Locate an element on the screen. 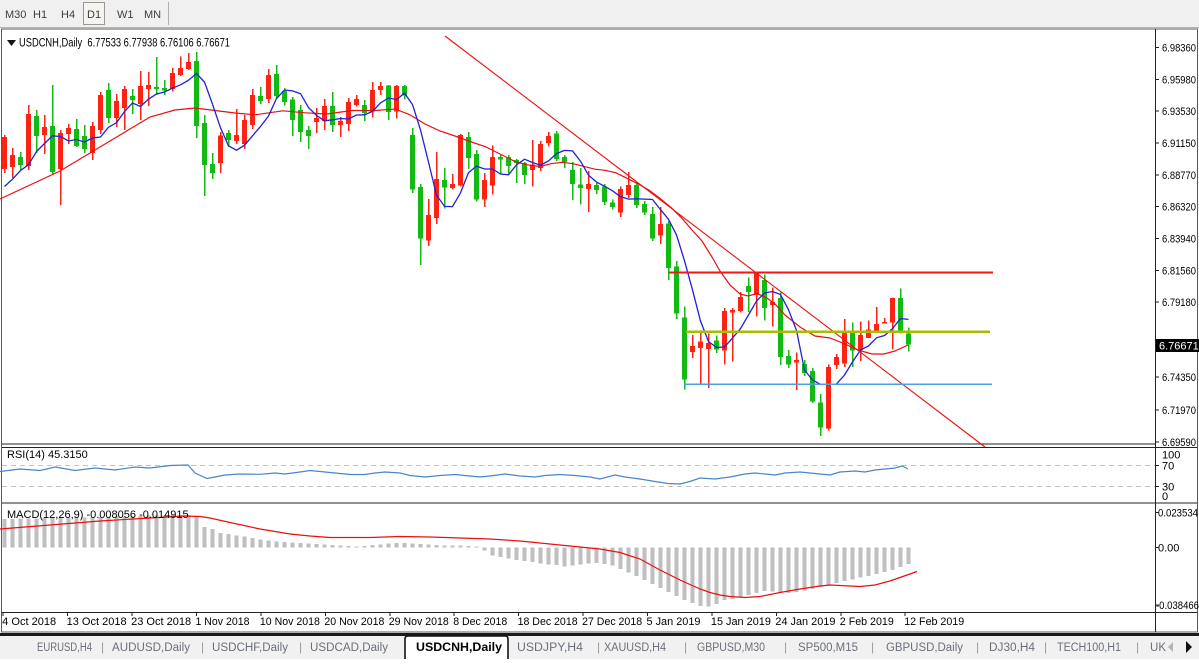 The image size is (1199, 664). svg-text: 6.98360 is located at coordinates (1179, 49).